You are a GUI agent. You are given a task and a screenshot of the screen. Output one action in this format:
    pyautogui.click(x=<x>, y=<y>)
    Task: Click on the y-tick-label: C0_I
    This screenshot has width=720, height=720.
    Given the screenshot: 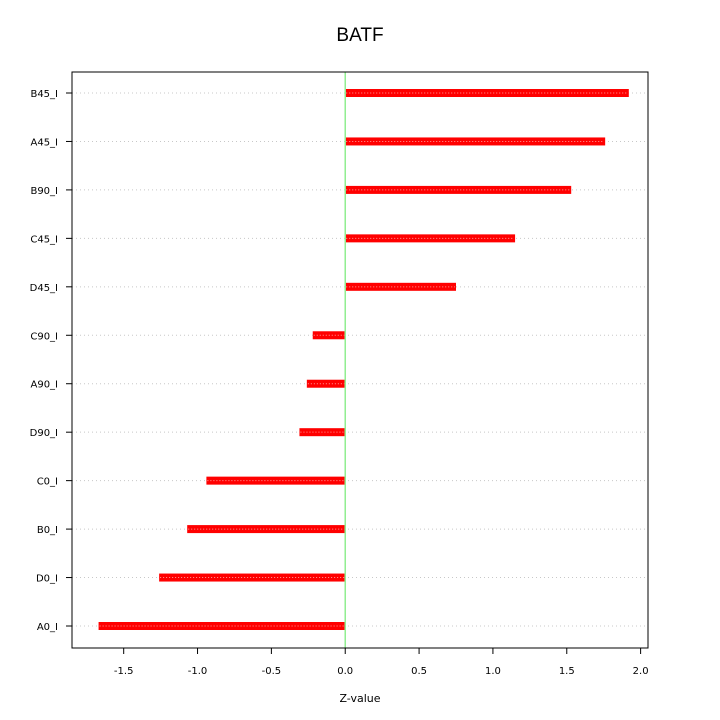 What is the action you would take?
    pyautogui.click(x=47, y=482)
    